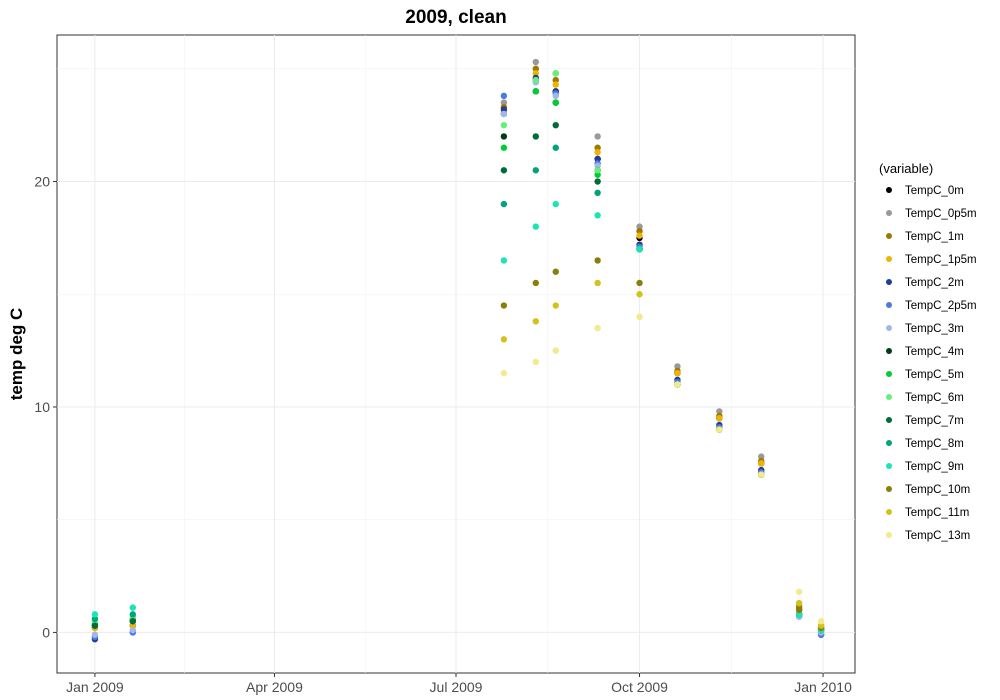  Describe the element at coordinates (937, 490) in the screenshot. I see `legend-label: TempC_10m` at that location.